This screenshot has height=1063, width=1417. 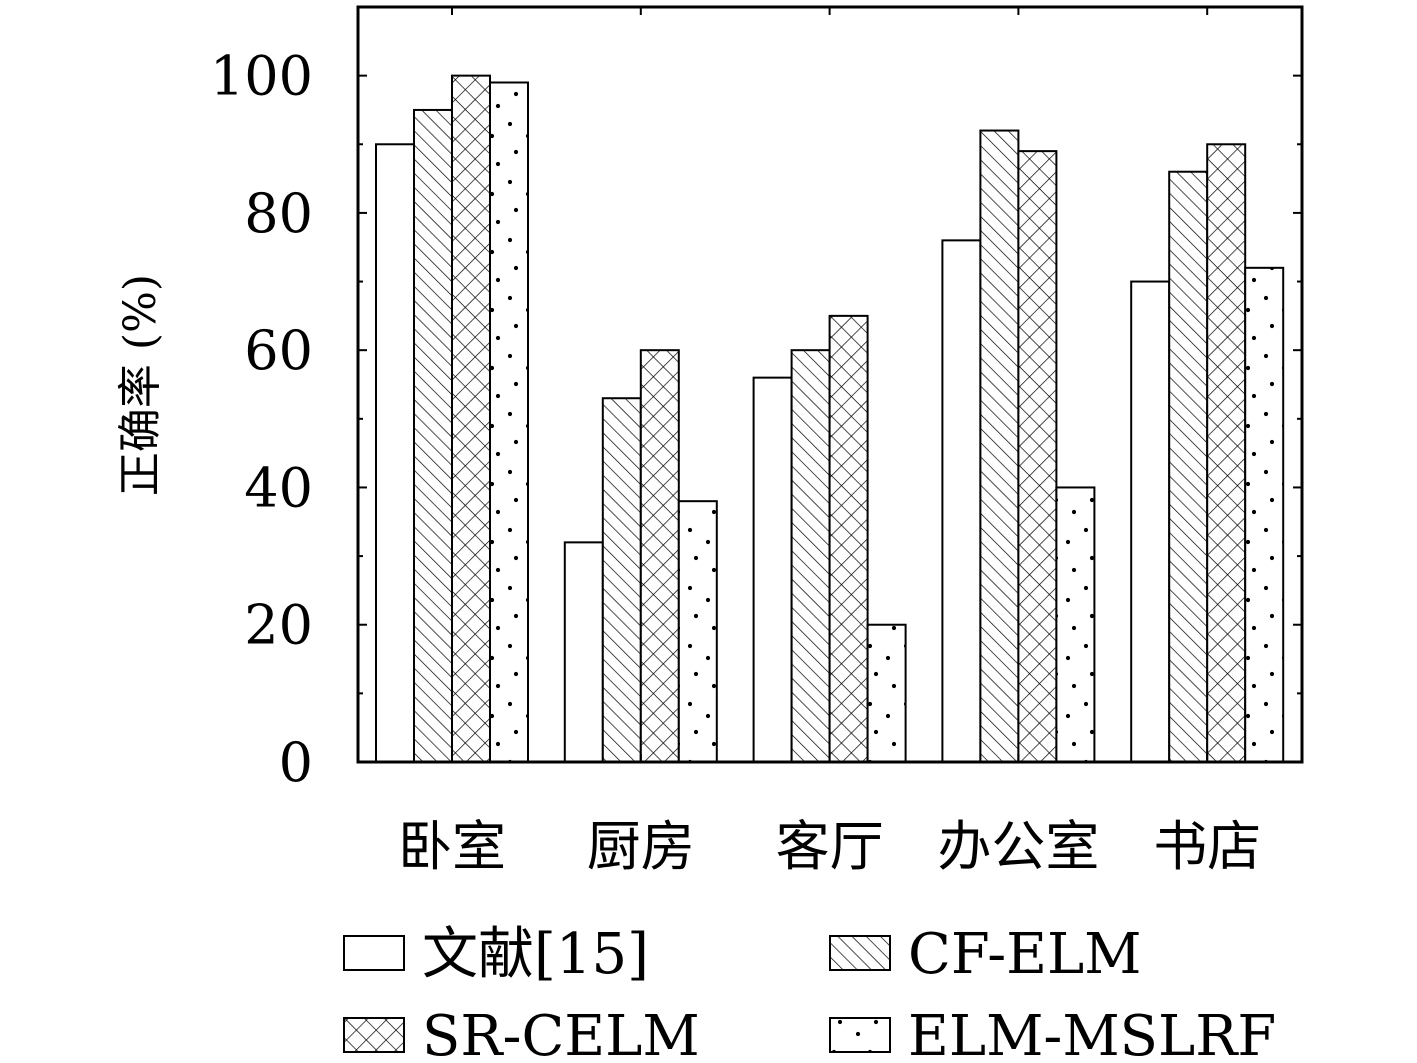 I want to click on x-tick-label: 办公室, so click(x=1018, y=846).